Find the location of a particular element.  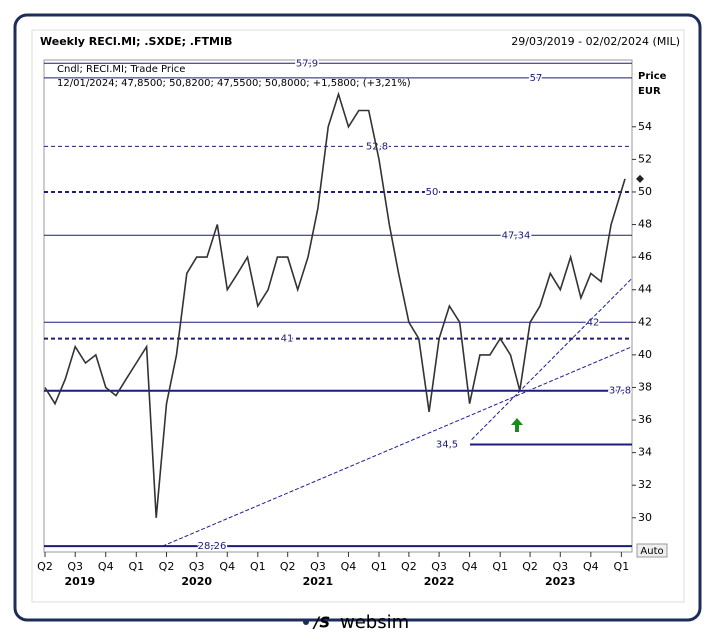

y-tick-label: 34 is located at coordinates (645, 452).